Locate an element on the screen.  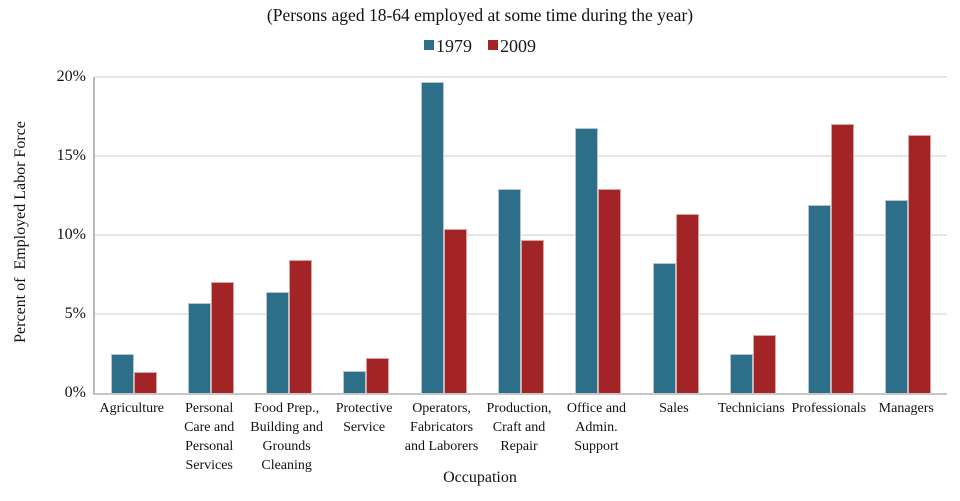
x-axis-title: Occupation is located at coordinates (480, 477).